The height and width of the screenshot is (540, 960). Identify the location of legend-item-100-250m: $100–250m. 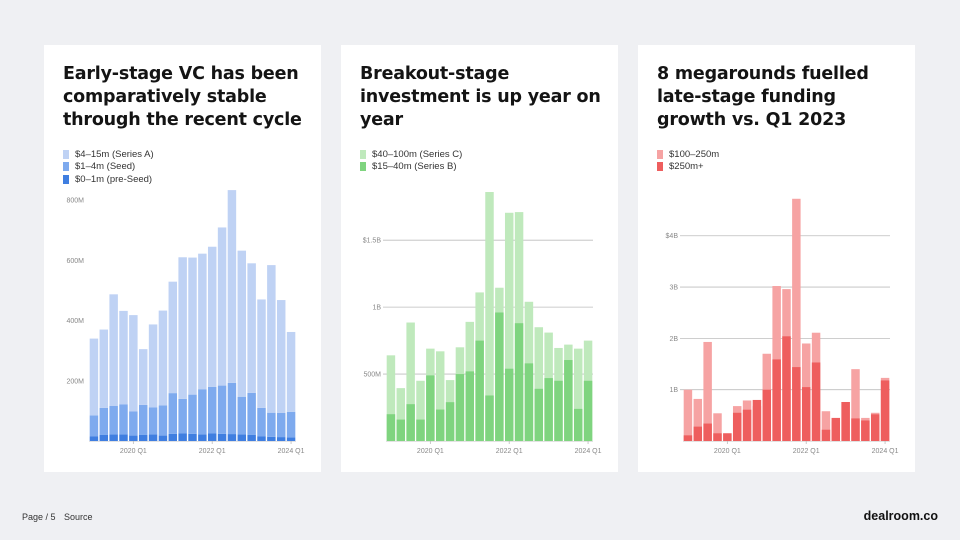
(688, 154).